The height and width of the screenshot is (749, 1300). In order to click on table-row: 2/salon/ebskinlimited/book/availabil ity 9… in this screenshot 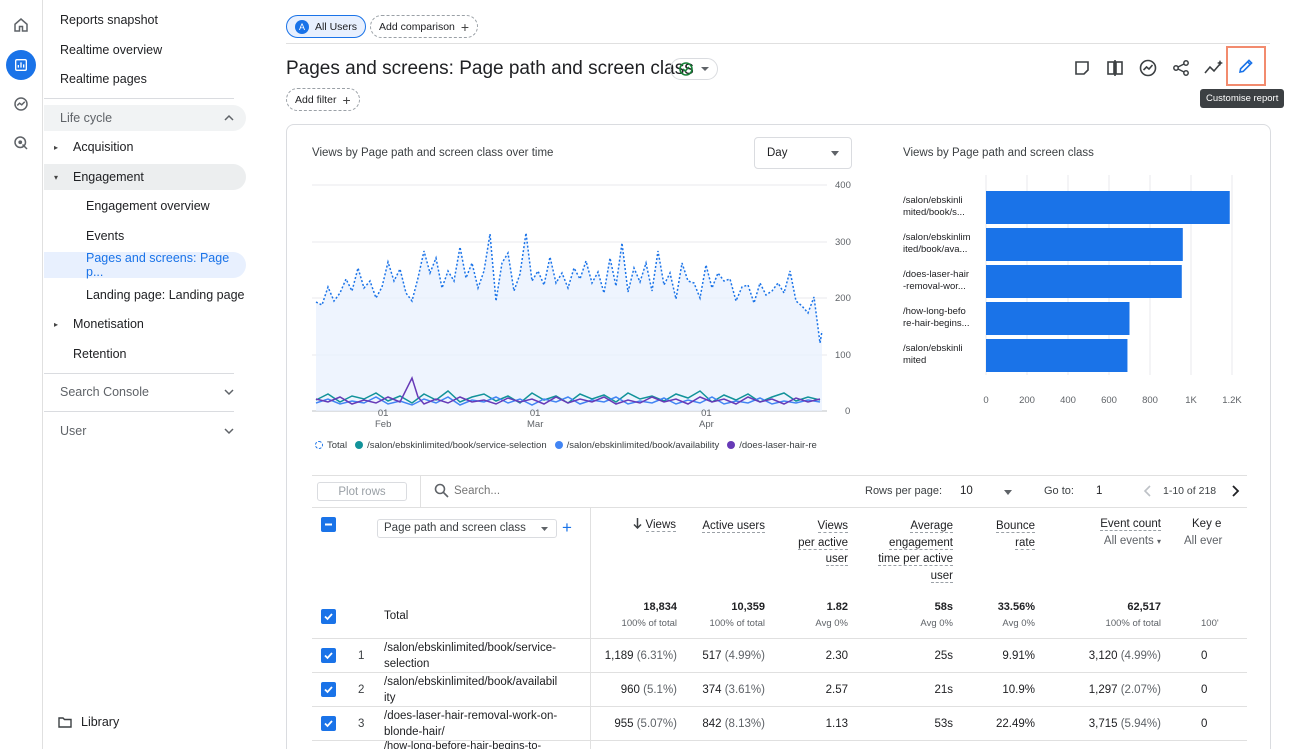, I will do `click(779, 690)`.